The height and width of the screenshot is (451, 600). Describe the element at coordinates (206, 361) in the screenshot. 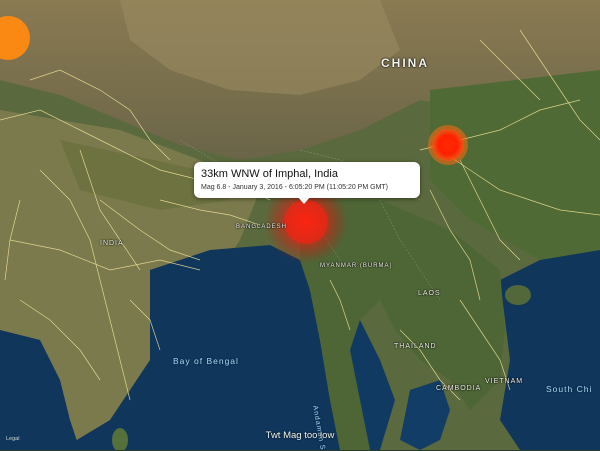

I see `water-label-bay-of-bengal: Bay of Bengal` at that location.